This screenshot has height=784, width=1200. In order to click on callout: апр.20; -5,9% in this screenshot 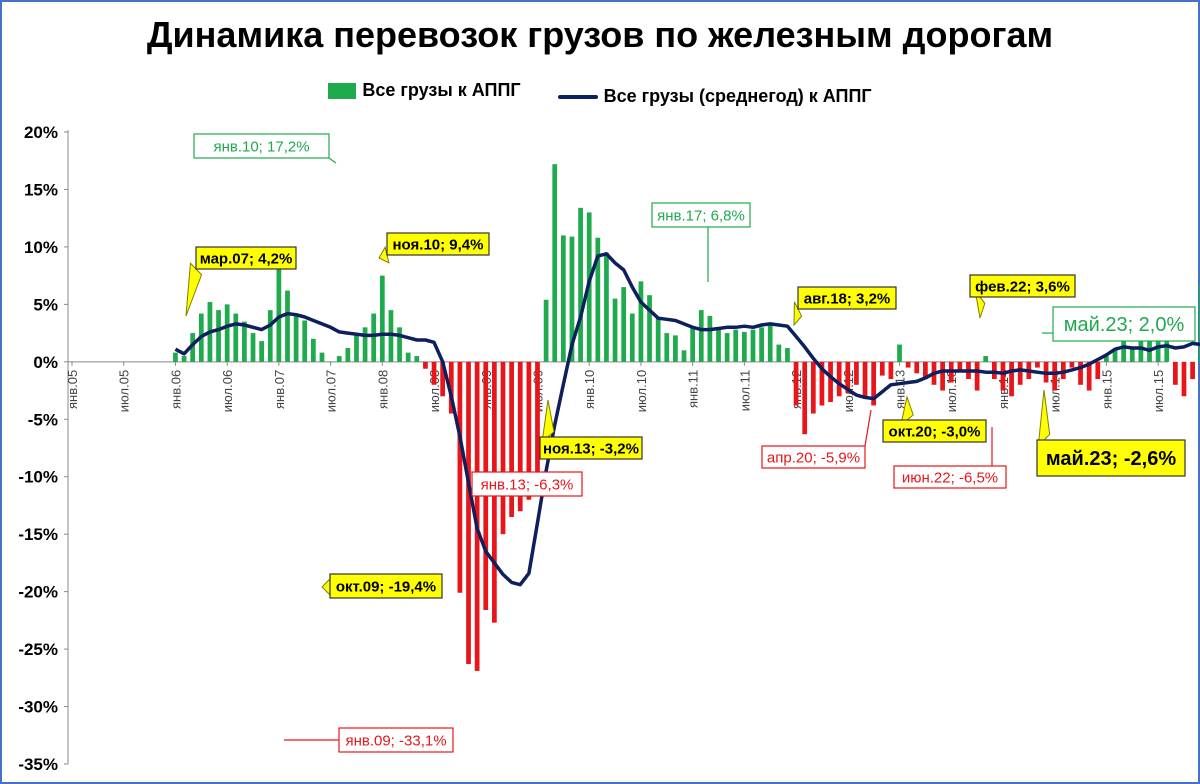, I will do `click(816, 439)`.